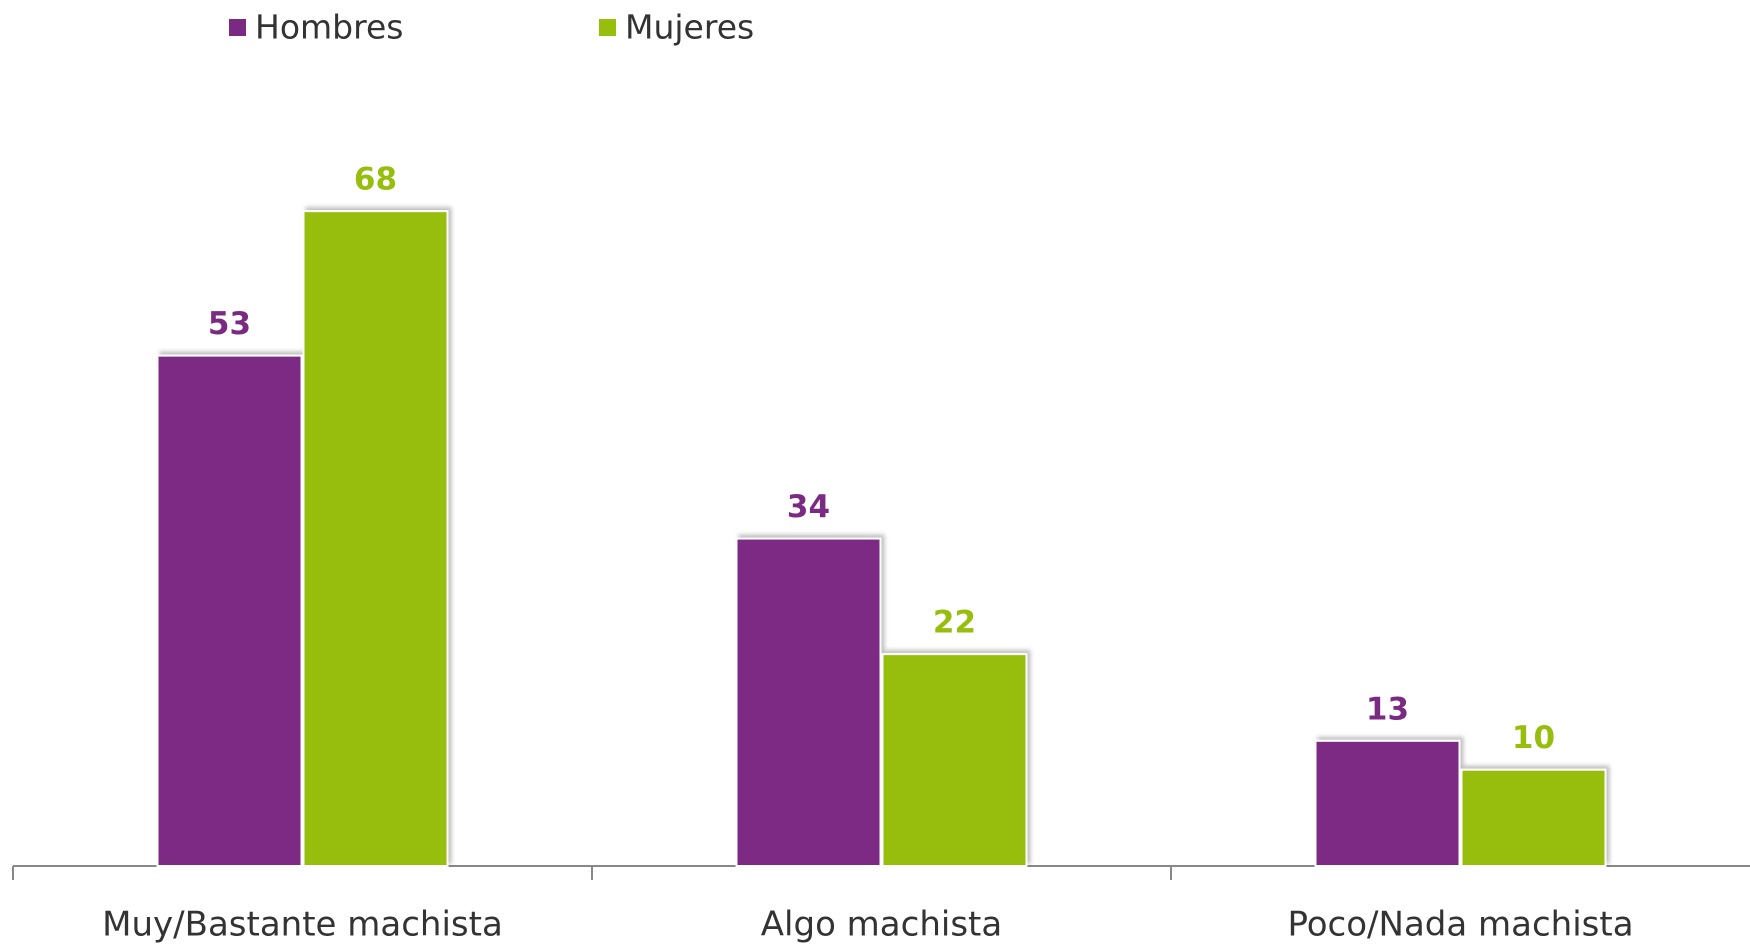  I want to click on legend-label: Mujeres, so click(689, 27).